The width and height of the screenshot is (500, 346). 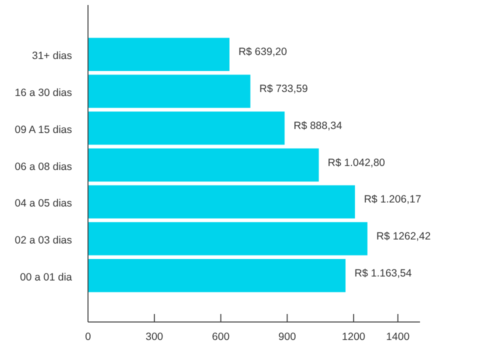 What do you see at coordinates (287, 336) in the screenshot?
I see `x-tick-label: 900` at bounding box center [287, 336].